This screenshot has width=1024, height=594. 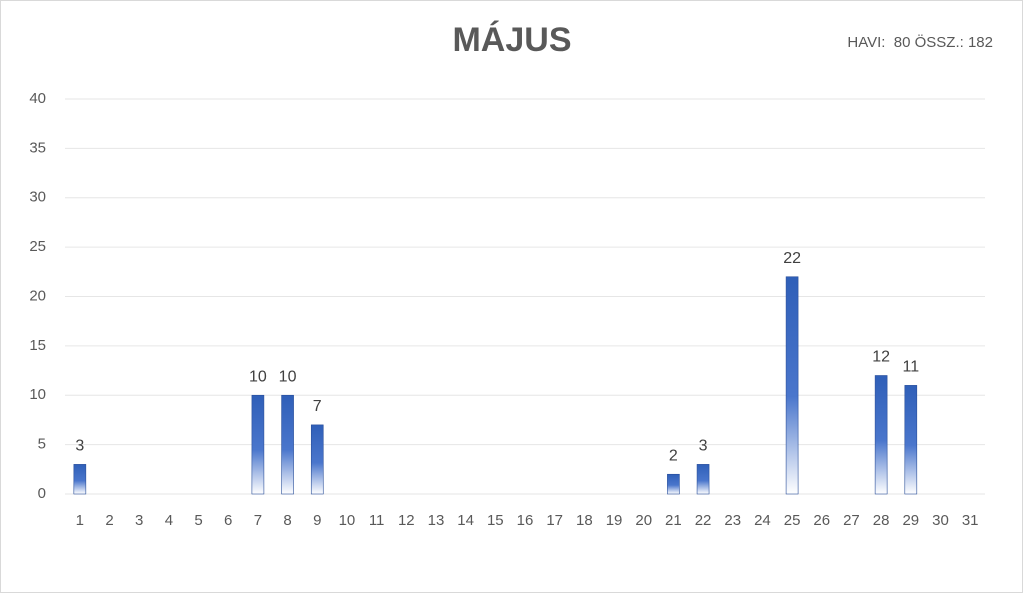 I want to click on x-tick-label: 20, so click(x=643, y=520).